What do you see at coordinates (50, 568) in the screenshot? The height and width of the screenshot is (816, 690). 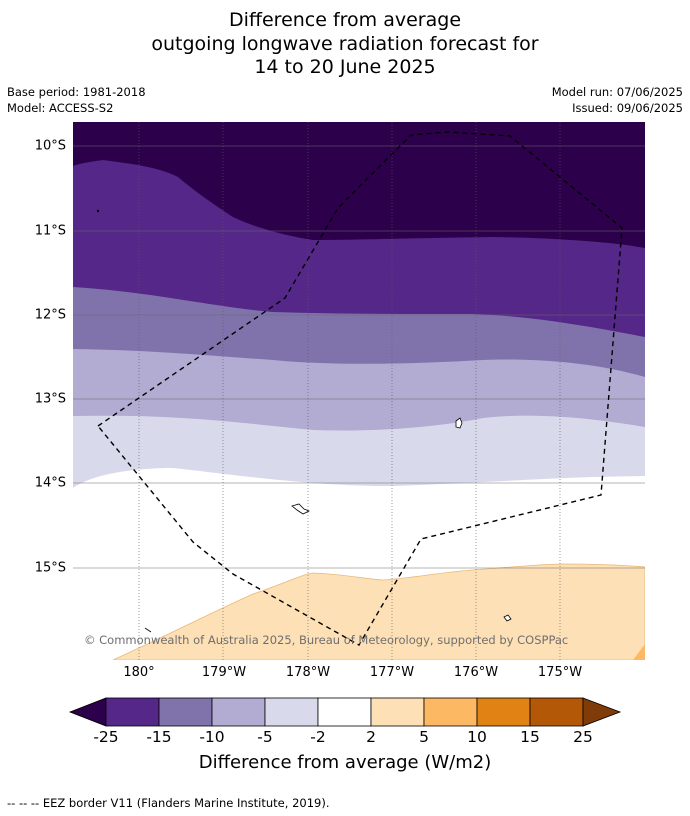 I see `lat-label: 15°S` at bounding box center [50, 568].